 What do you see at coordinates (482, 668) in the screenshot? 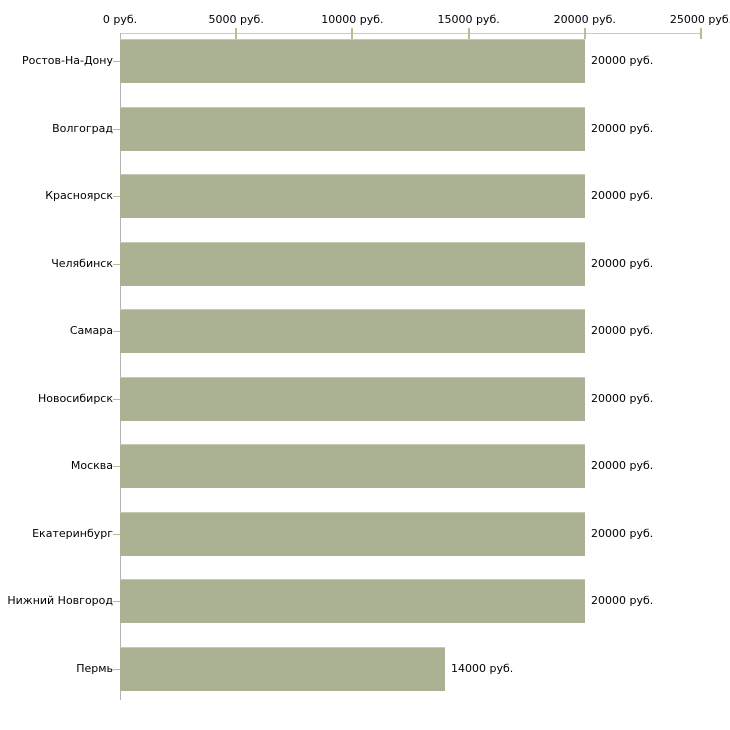
I see `value-label: 14000 руб.` at bounding box center [482, 668].